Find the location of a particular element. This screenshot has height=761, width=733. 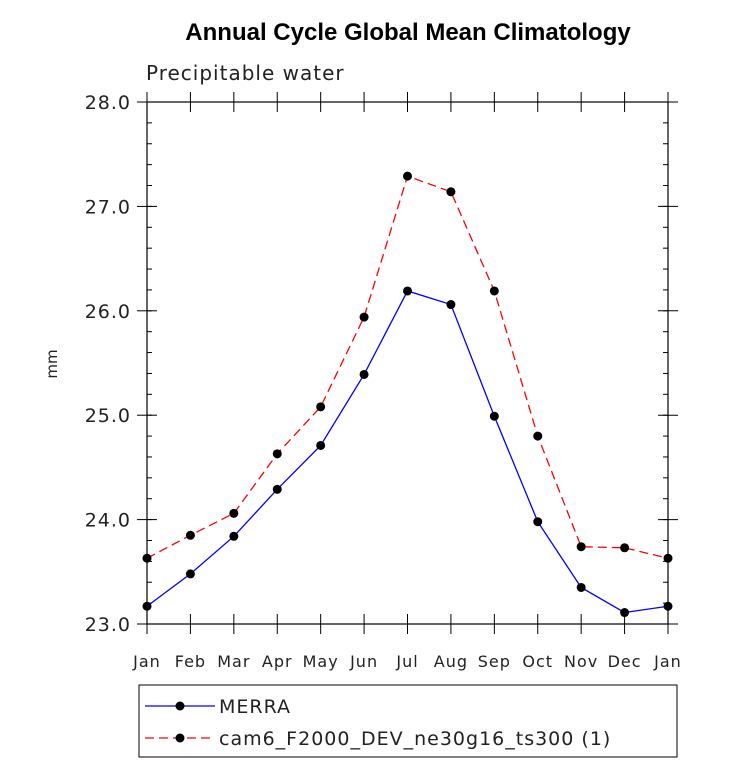

legend-box is located at coordinates (408, 721).